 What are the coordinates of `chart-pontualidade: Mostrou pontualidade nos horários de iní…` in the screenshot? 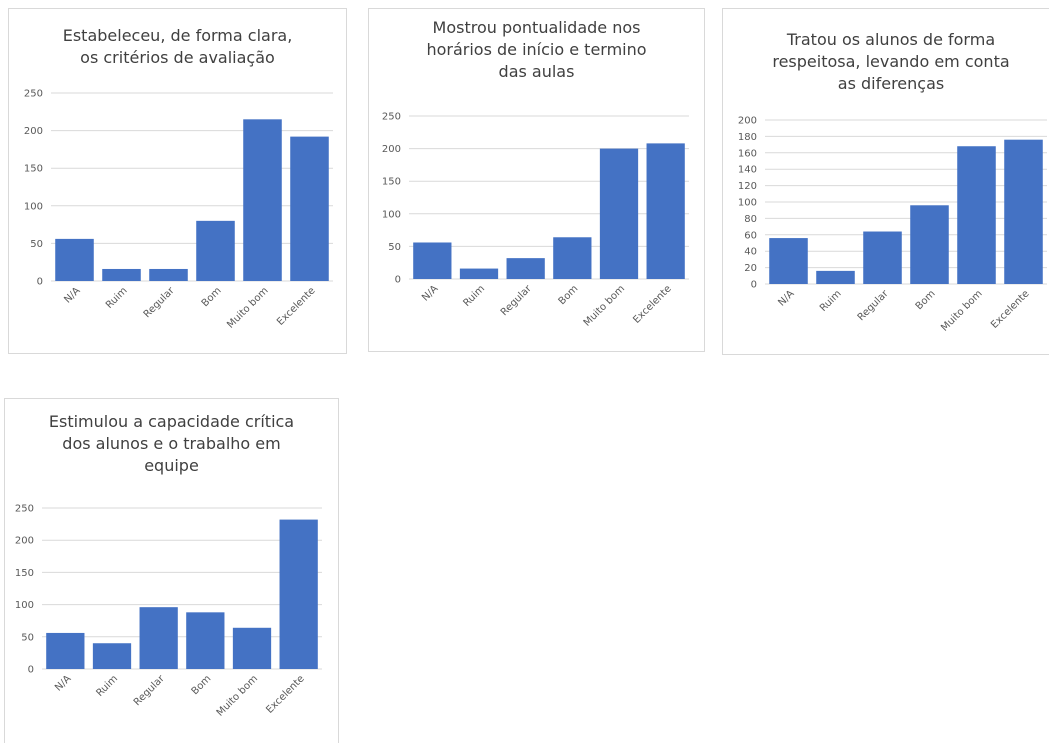 It's located at (536, 180).